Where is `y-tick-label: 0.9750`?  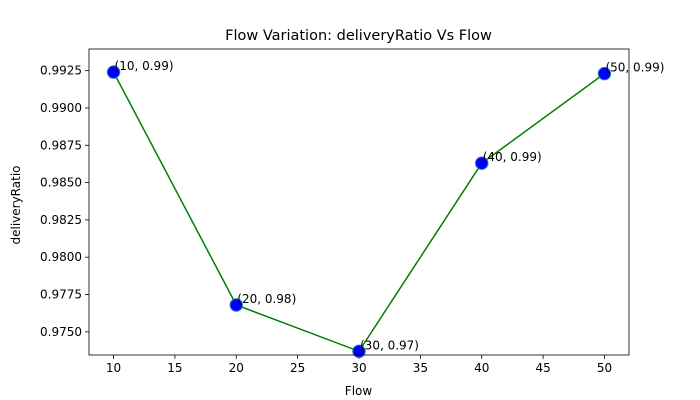 y-tick-label: 0.9750 is located at coordinates (61, 332).